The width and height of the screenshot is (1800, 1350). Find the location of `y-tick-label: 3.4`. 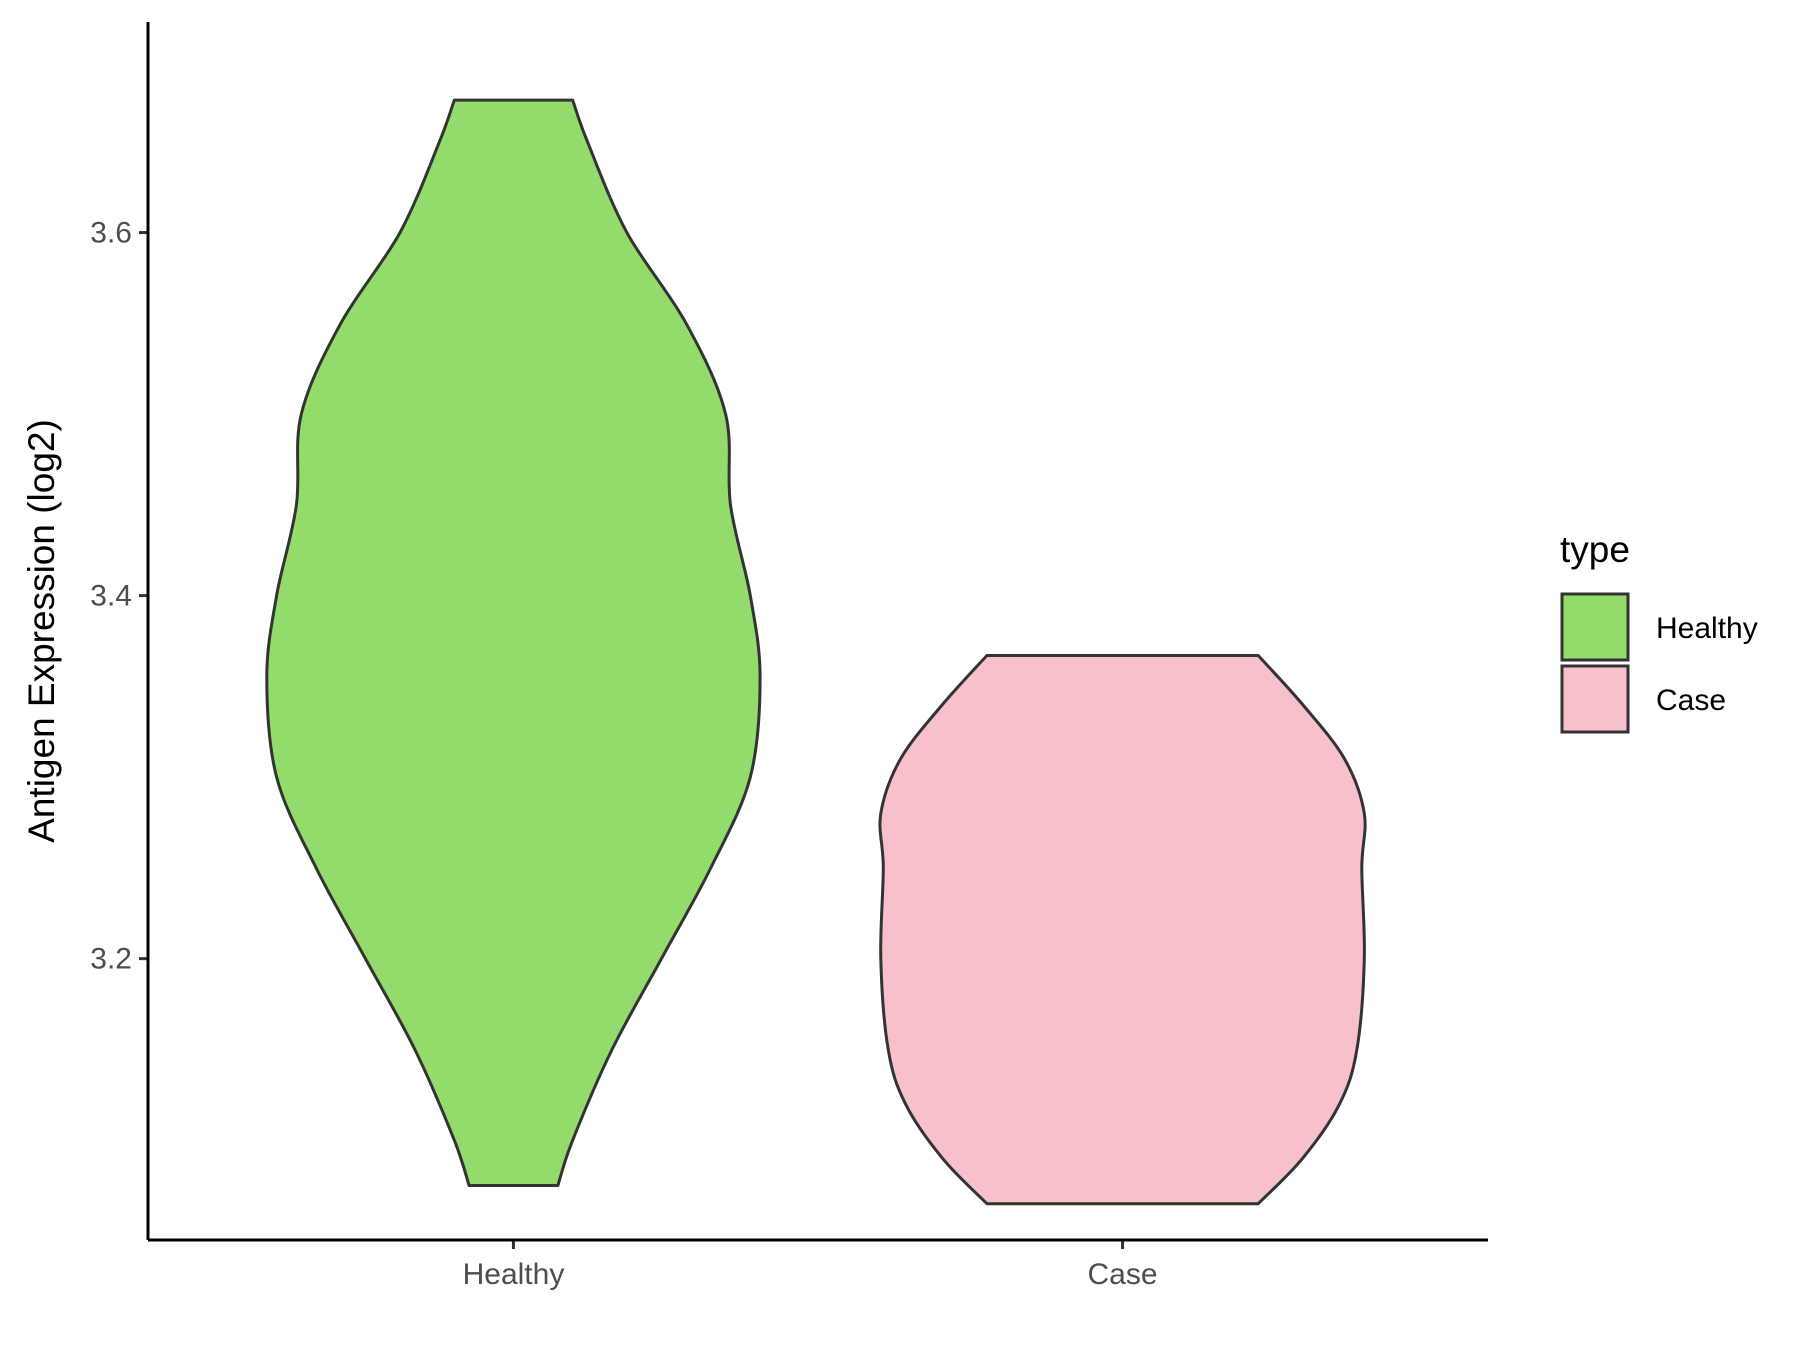

y-tick-label: 3.4 is located at coordinates (111, 596).